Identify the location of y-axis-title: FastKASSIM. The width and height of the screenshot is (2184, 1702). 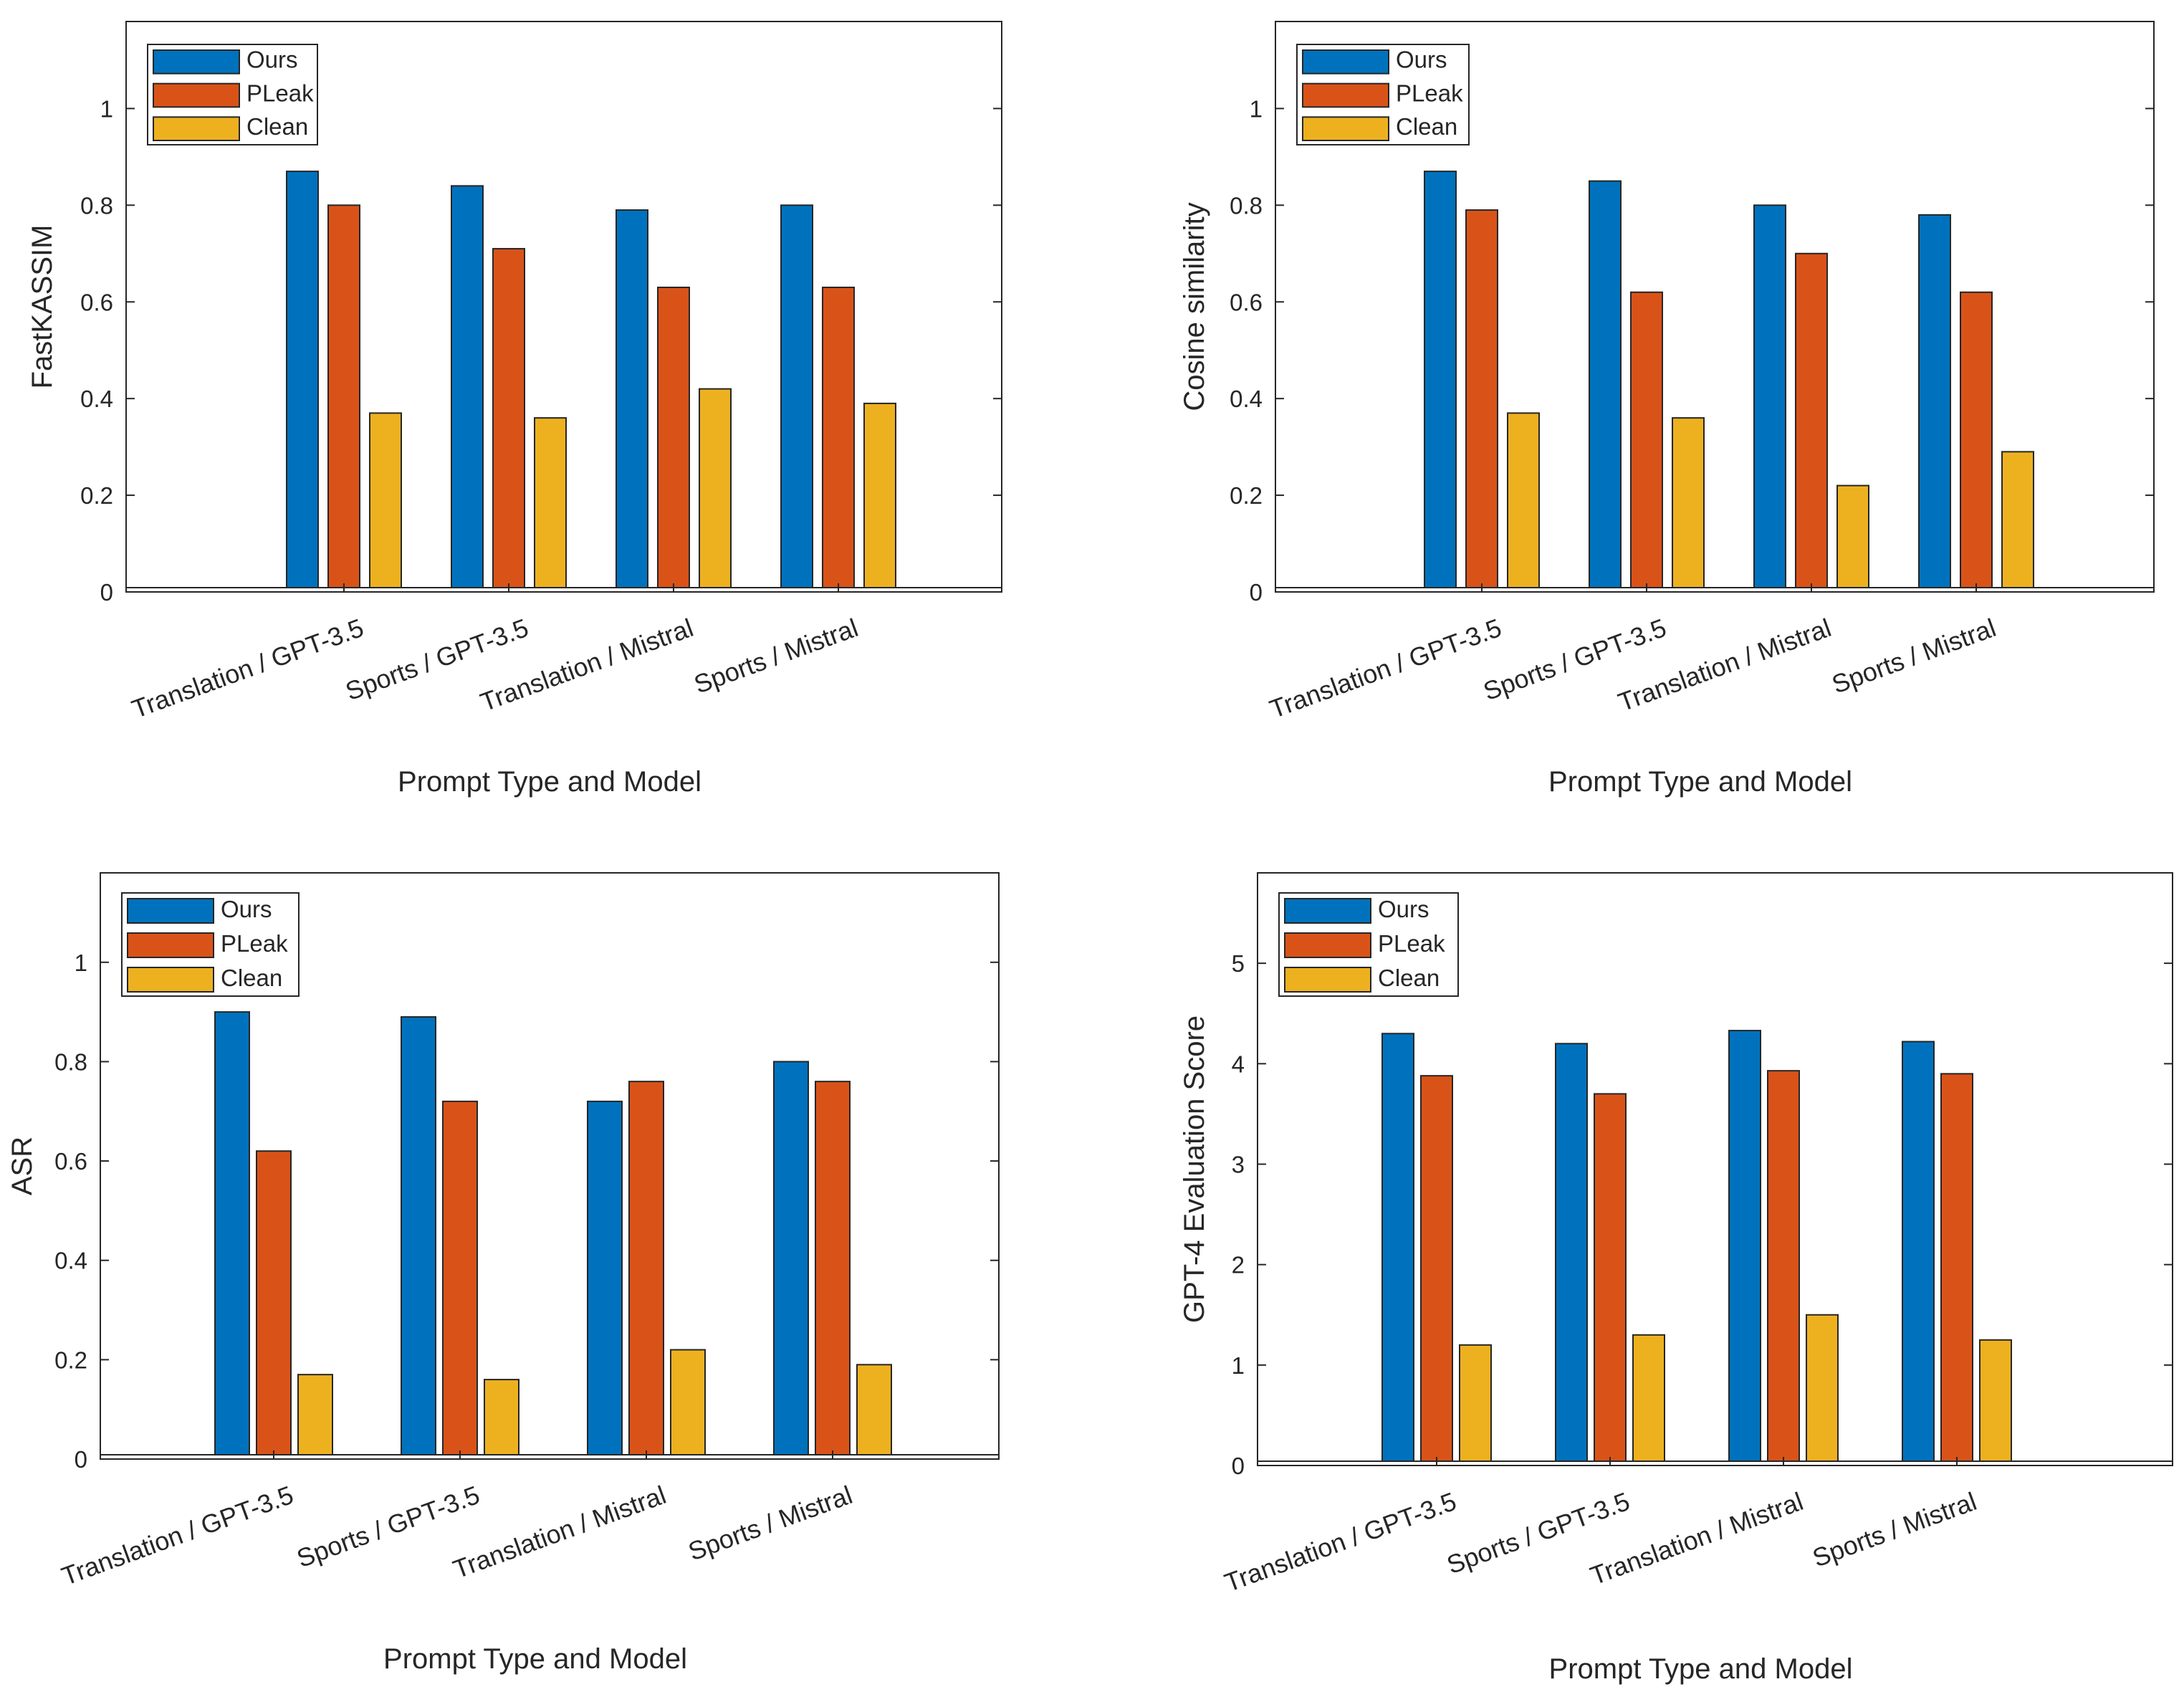
(42, 307).